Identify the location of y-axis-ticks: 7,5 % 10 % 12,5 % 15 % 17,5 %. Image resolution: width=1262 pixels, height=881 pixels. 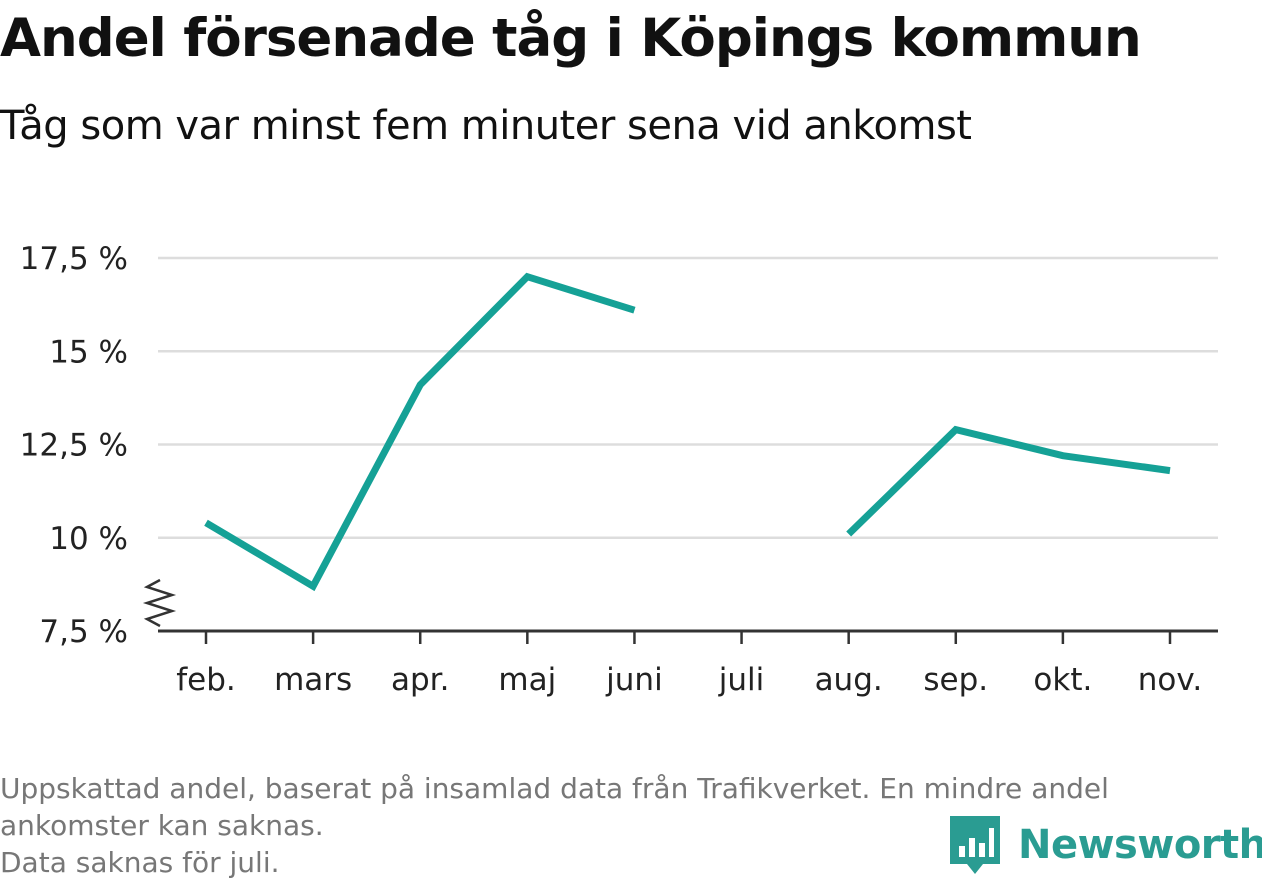
(74, 445).